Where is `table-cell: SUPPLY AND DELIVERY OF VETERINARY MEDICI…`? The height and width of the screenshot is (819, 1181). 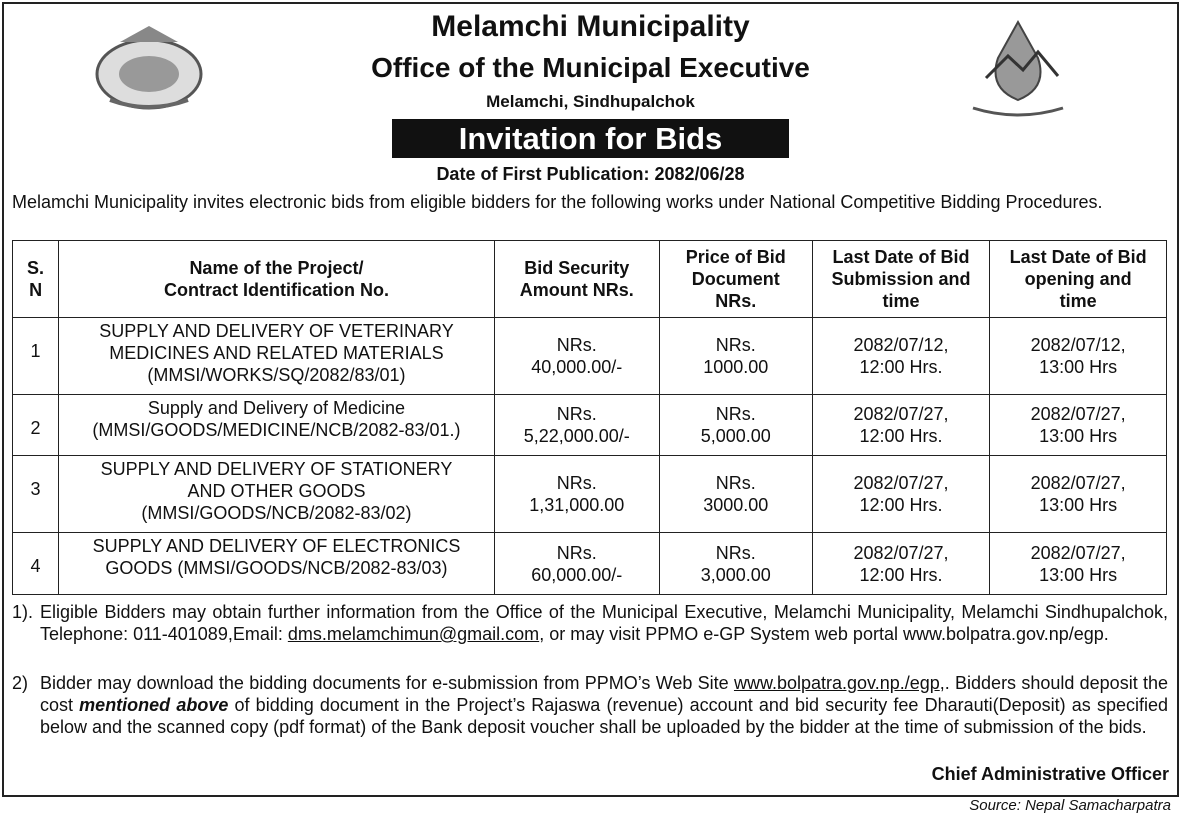 table-cell: SUPPLY AND DELIVERY OF VETERINARY MEDICI… is located at coordinates (276, 356).